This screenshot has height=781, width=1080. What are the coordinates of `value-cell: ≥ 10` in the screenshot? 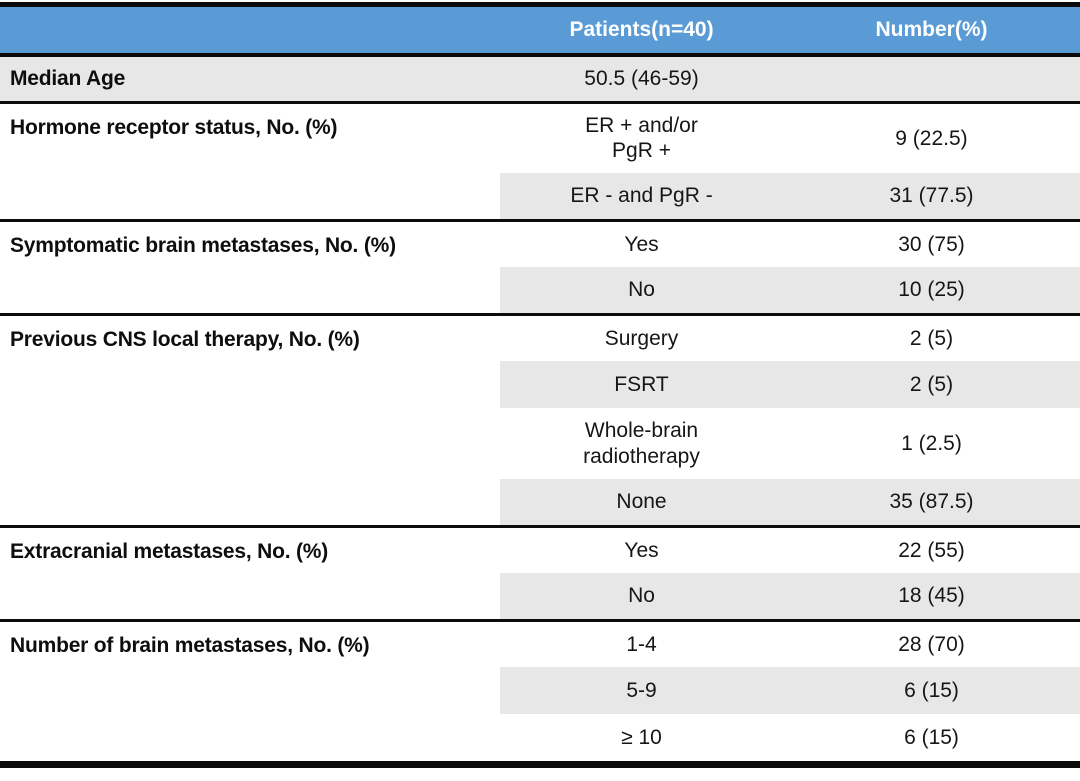 It's located at (641, 737).